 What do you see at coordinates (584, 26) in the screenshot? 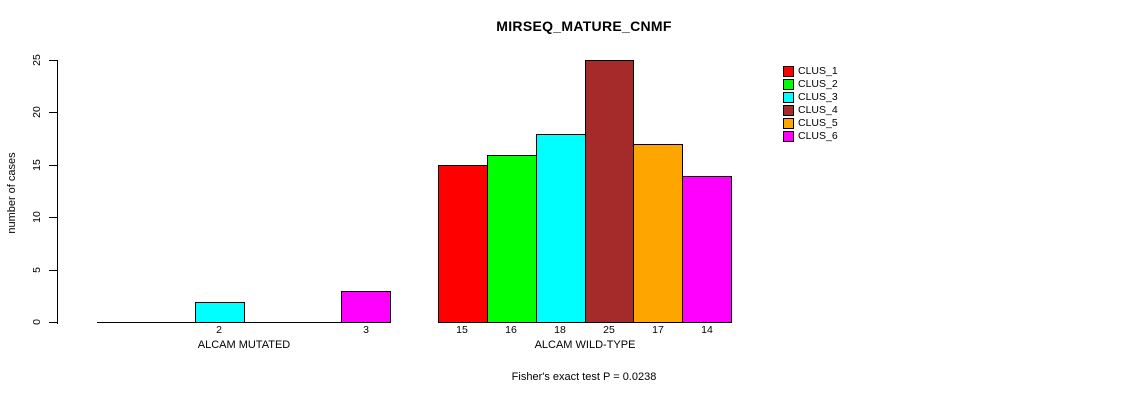
I see `chart-title: MIRSEQ_MATURE_CNMF` at bounding box center [584, 26].